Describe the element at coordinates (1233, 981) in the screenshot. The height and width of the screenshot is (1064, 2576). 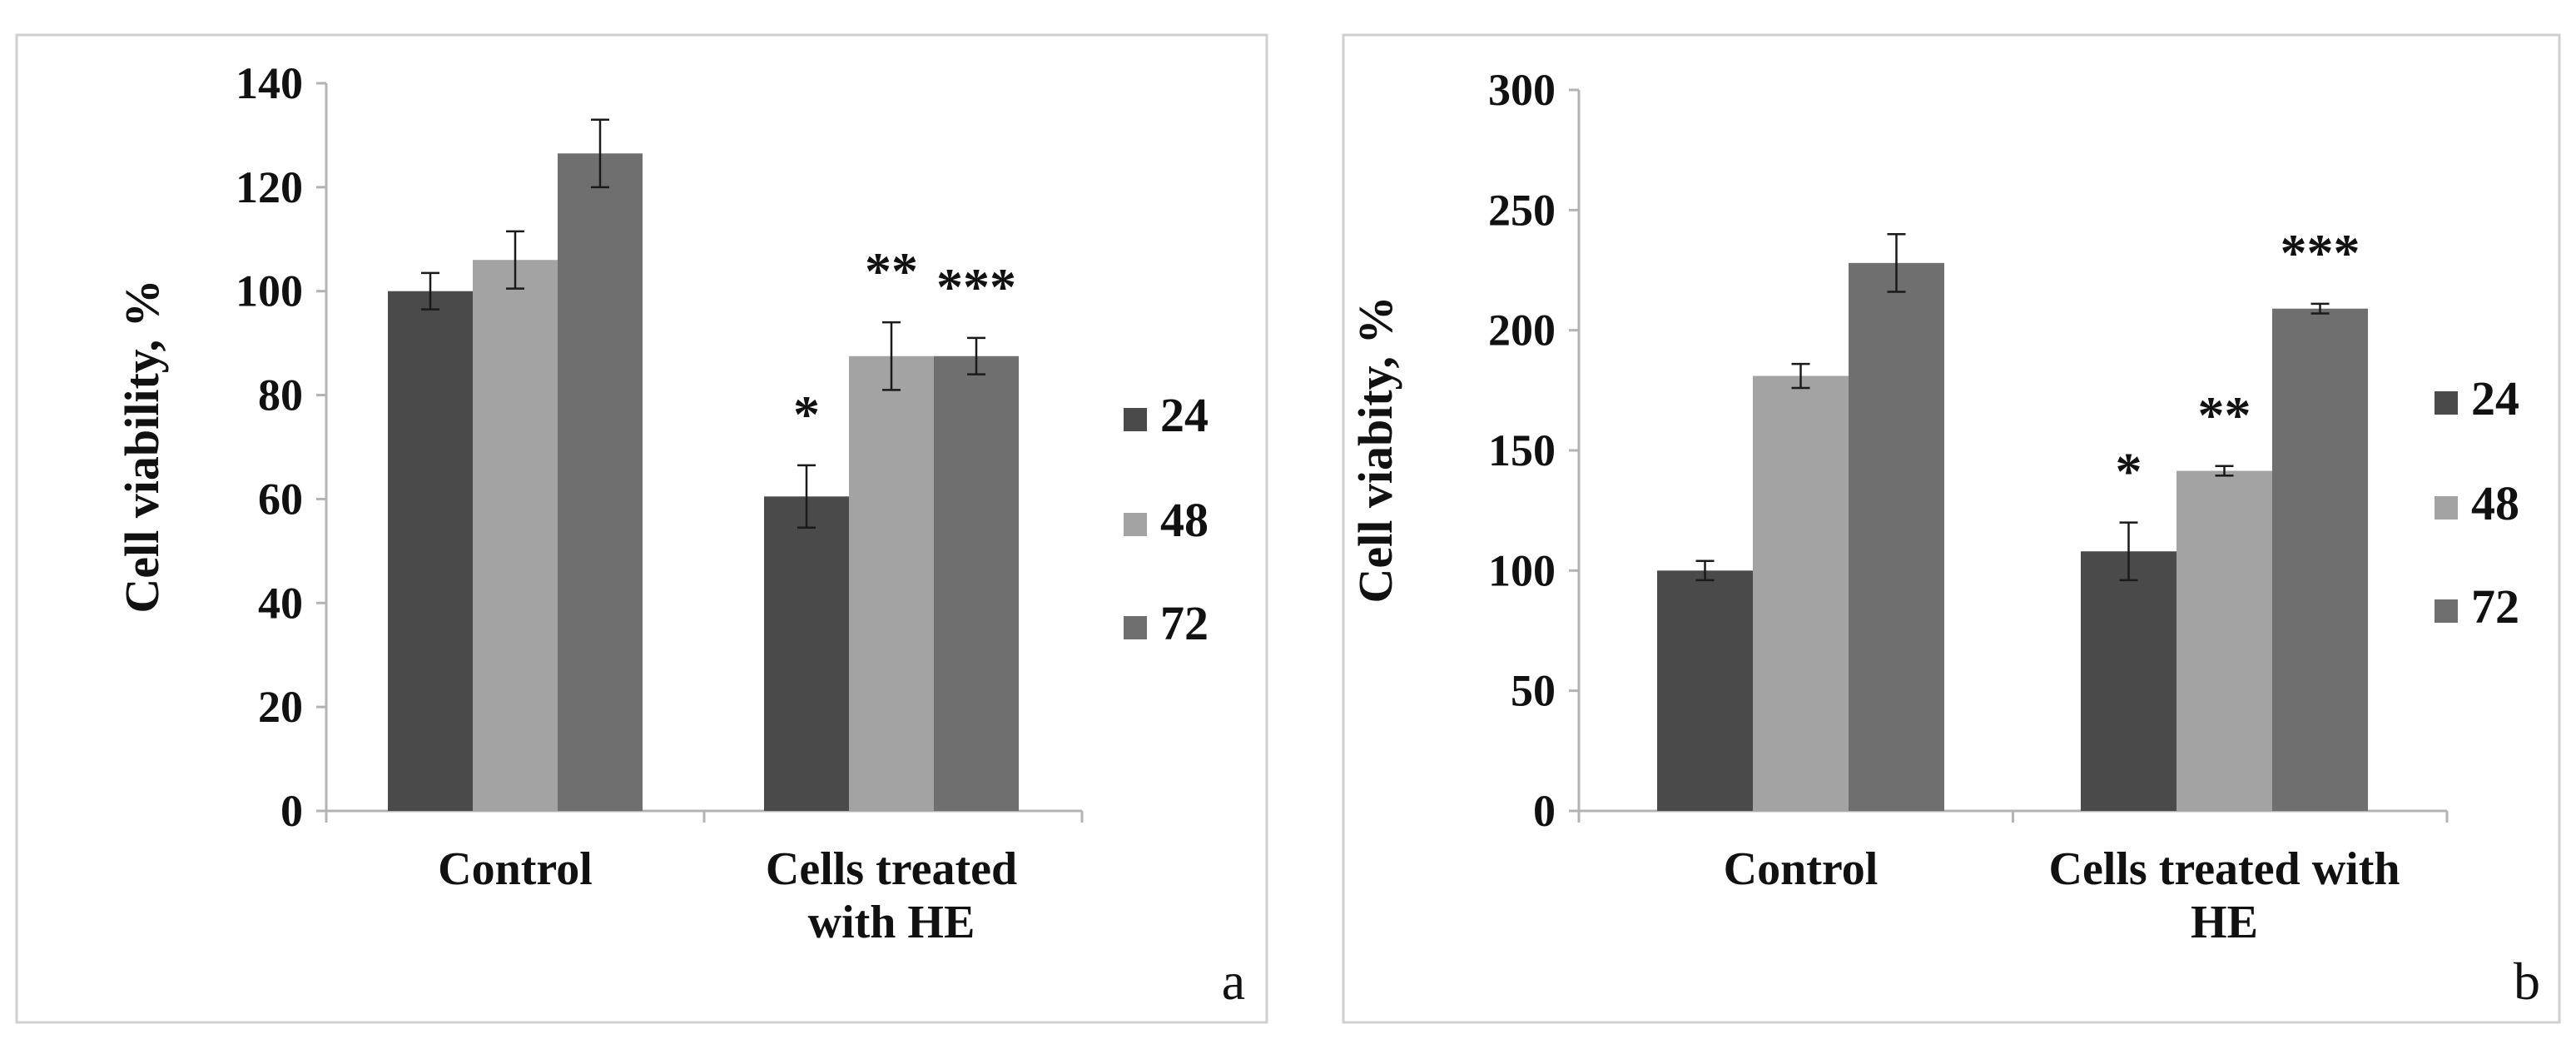
I see `panel-label: a` at that location.